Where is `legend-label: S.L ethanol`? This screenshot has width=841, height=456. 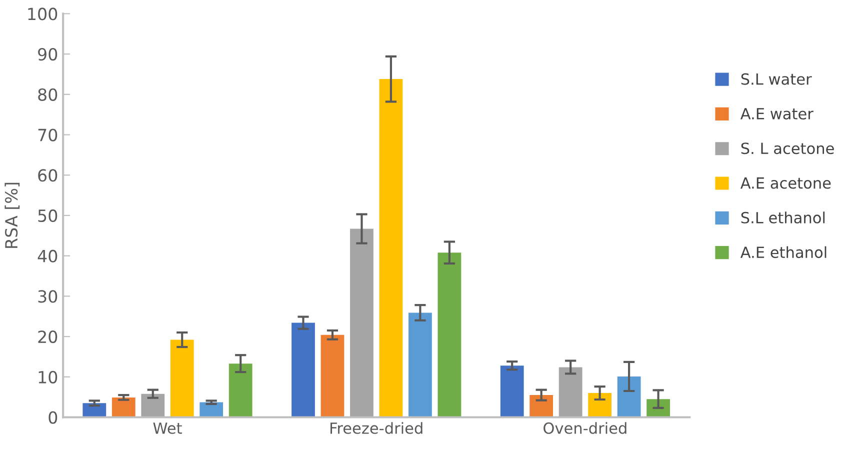 legend-label: S.L ethanol is located at coordinates (783, 218).